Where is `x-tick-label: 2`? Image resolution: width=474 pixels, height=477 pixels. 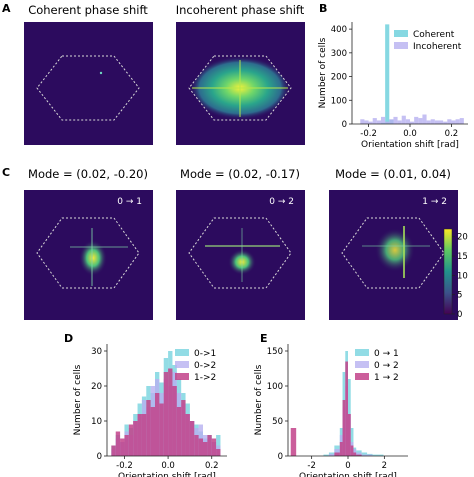 x-tick-label: 2 is located at coordinates (384, 466).